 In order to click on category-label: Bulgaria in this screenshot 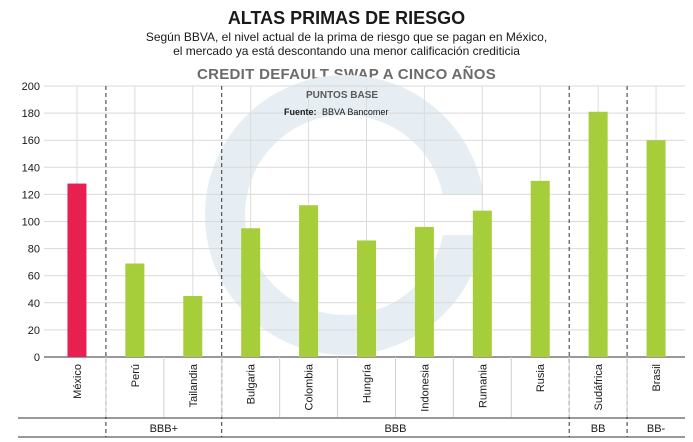, I will do `click(252, 383)`.